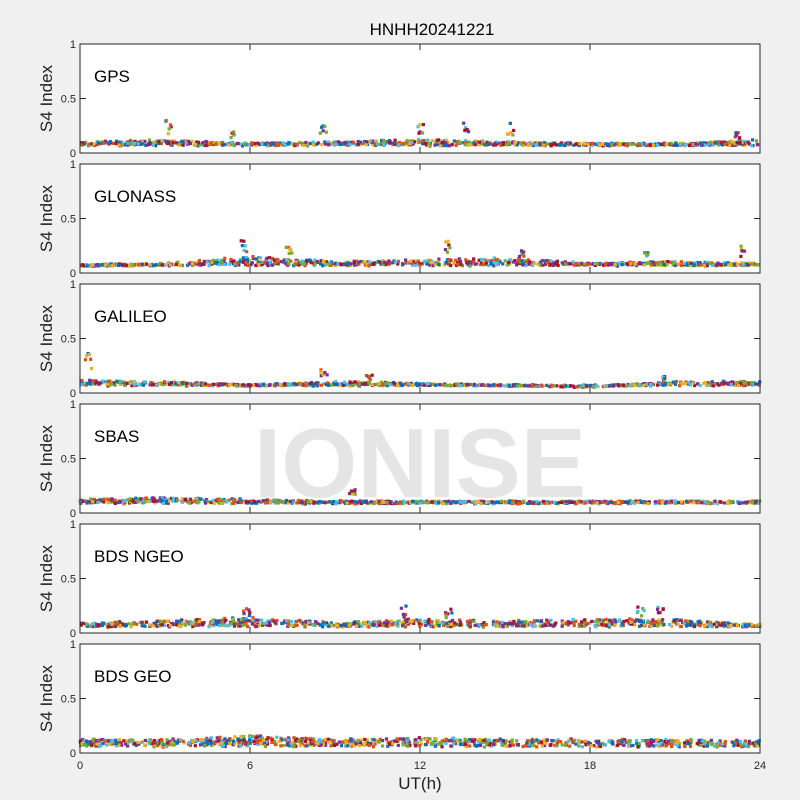 Image resolution: width=800 pixels, height=800 pixels. I want to click on y-axis-label: S4 Index, so click(46, 218).